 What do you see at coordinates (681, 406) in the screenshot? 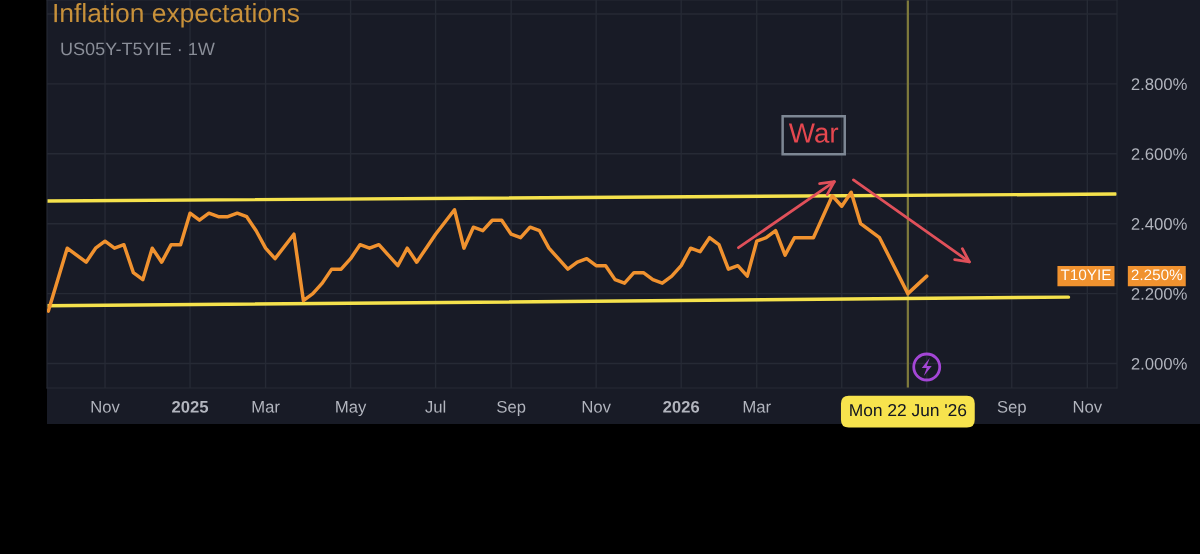
I see `x-tick-label: 2026` at bounding box center [681, 406].